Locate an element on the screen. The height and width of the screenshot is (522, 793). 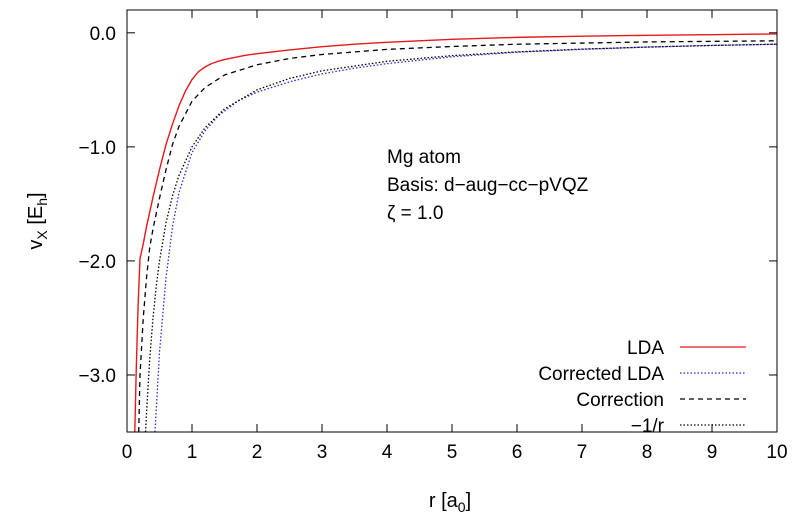
legend-label: Correction is located at coordinates (620, 400).